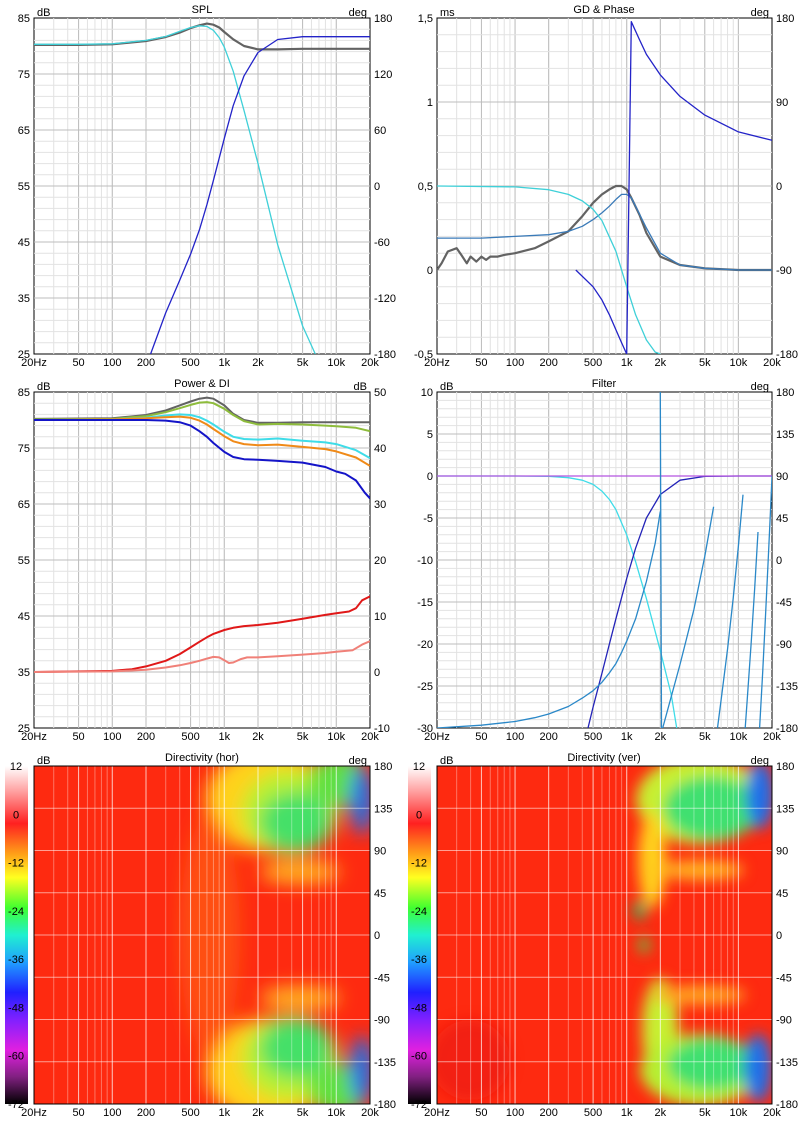  What do you see at coordinates (382, 729) in the screenshot?
I see `y2-tick-label: -10` at bounding box center [382, 729].